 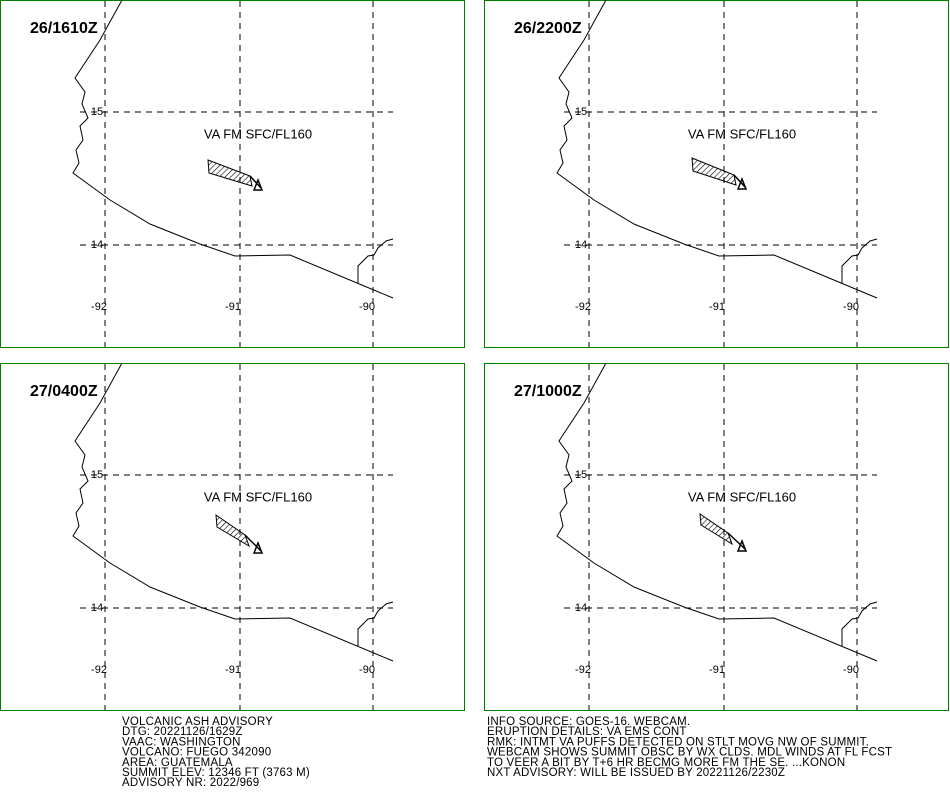 I want to click on valid-time: 27/1000Z, so click(x=548, y=391).